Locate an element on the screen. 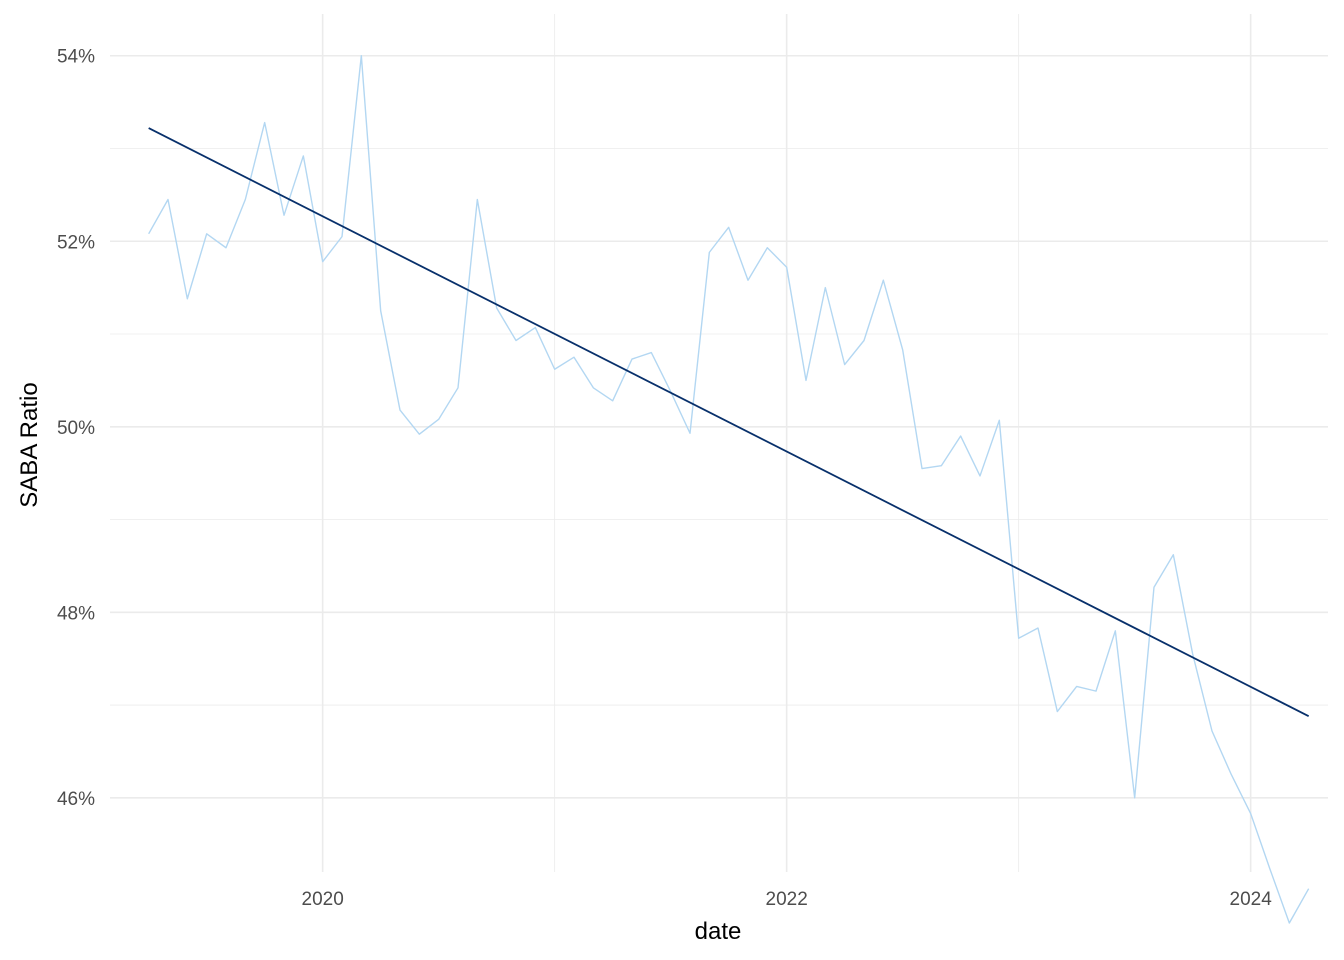 This screenshot has height=960, width=1344. y-axis-ticks: 46% 48% 50% 52% 54% is located at coordinates (76, 428).